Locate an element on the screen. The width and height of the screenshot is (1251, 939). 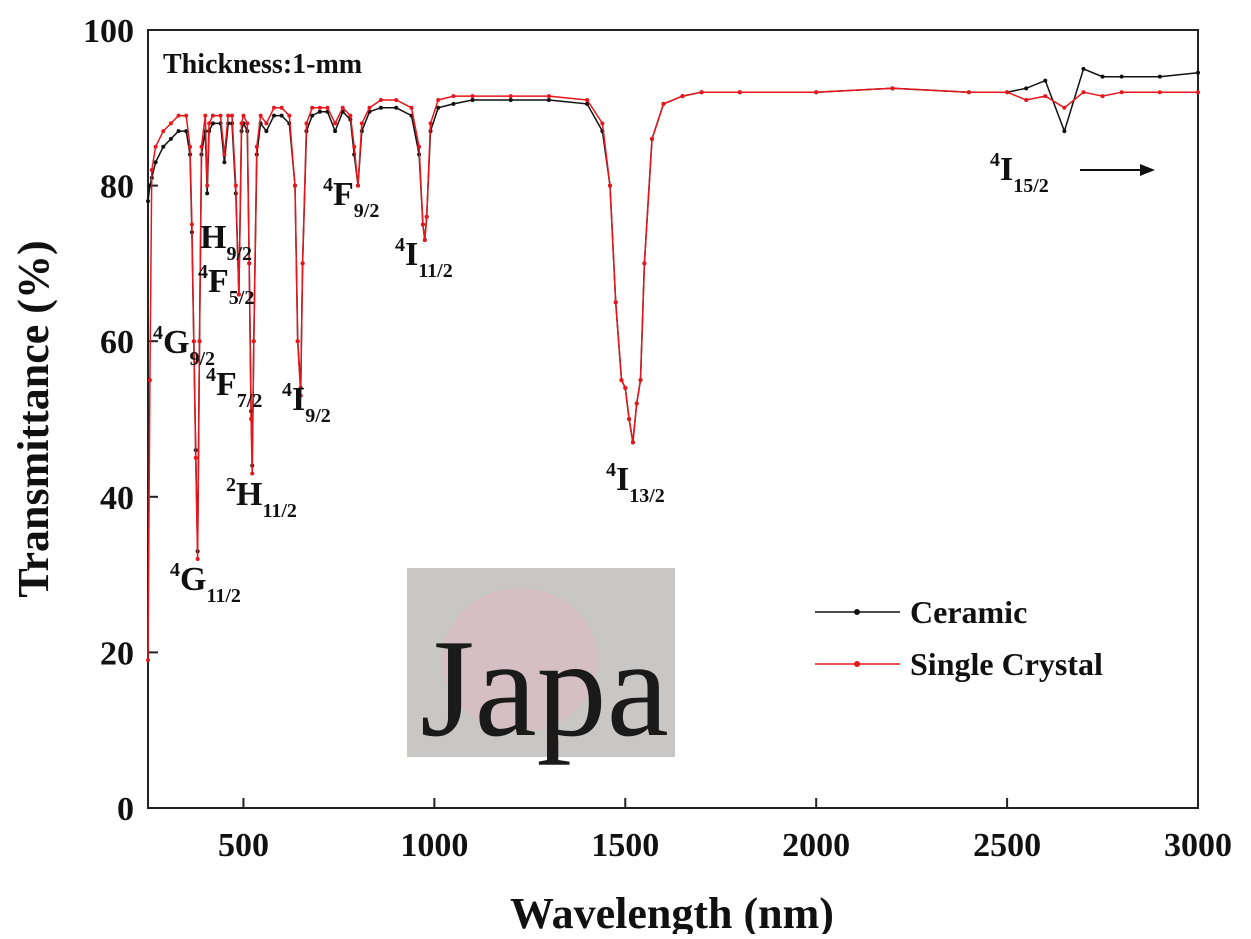
x-tick-label: 500 is located at coordinates (243, 845).